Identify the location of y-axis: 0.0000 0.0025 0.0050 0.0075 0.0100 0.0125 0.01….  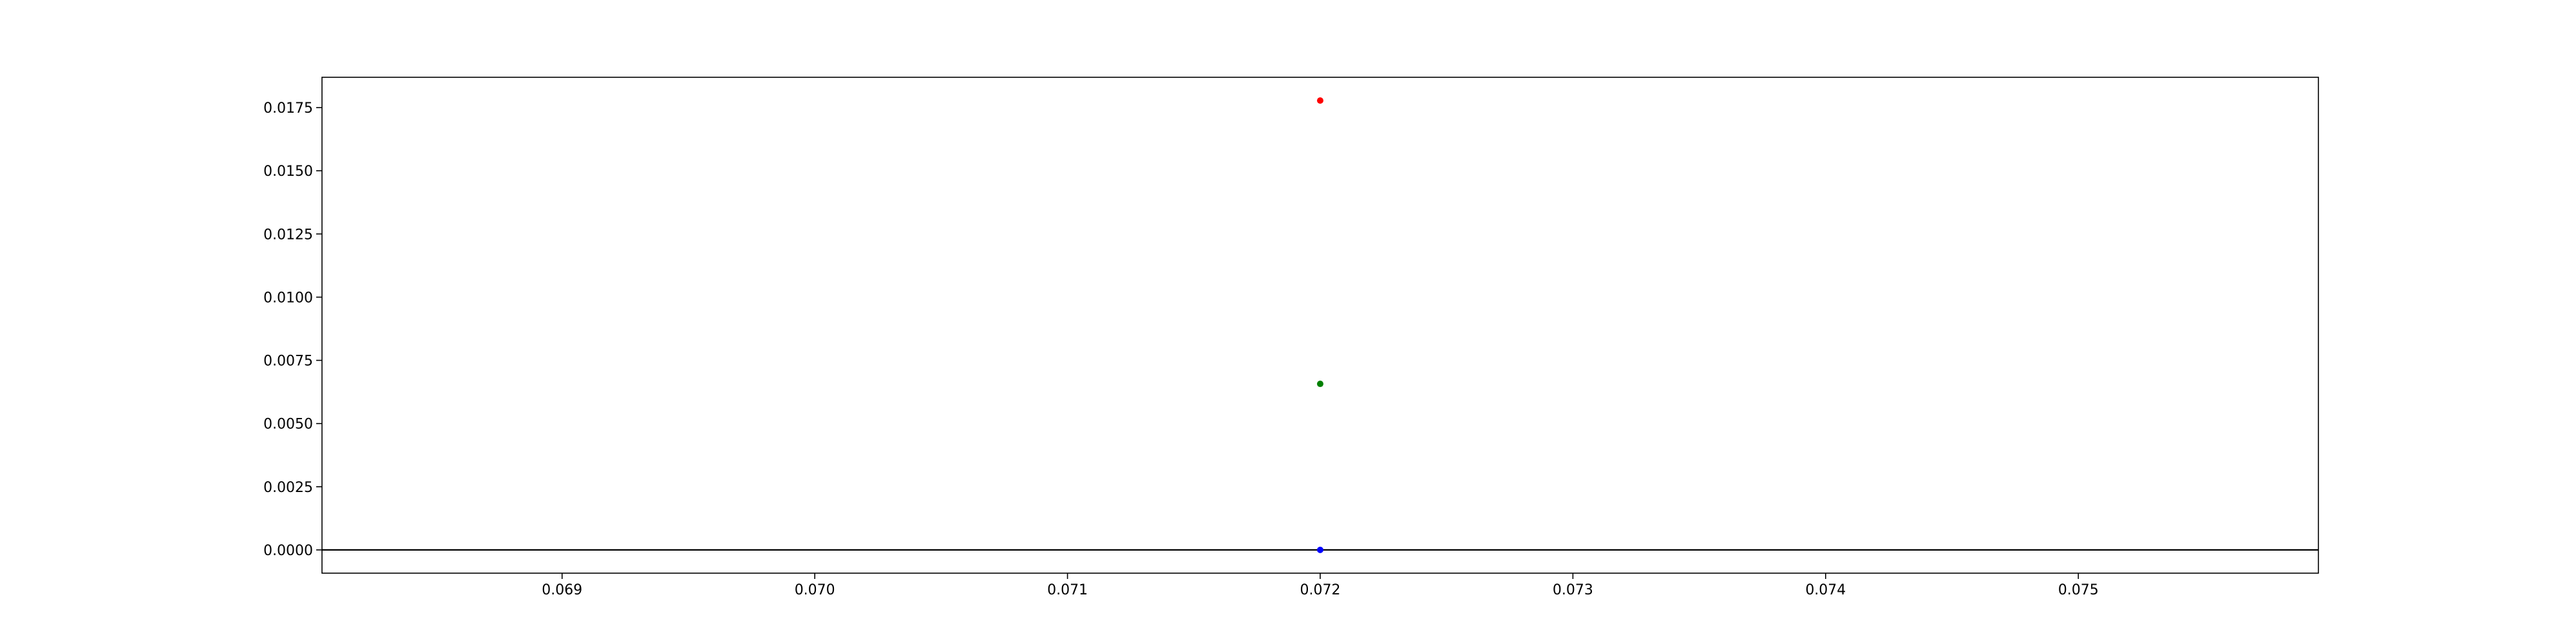
(293, 329).